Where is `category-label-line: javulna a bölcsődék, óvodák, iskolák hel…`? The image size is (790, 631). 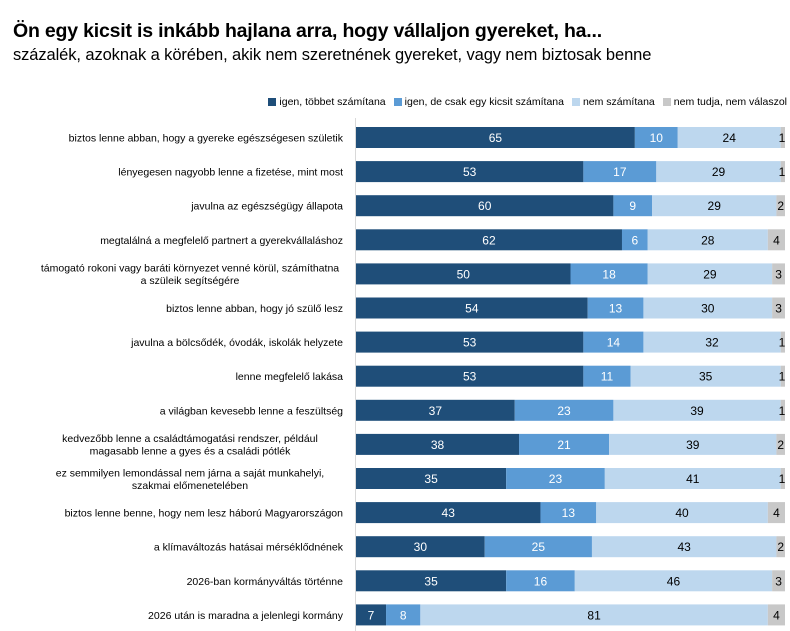
category-label-line: javulna a bölcsődék, óvodák, iskolák hel… is located at coordinates (236, 343).